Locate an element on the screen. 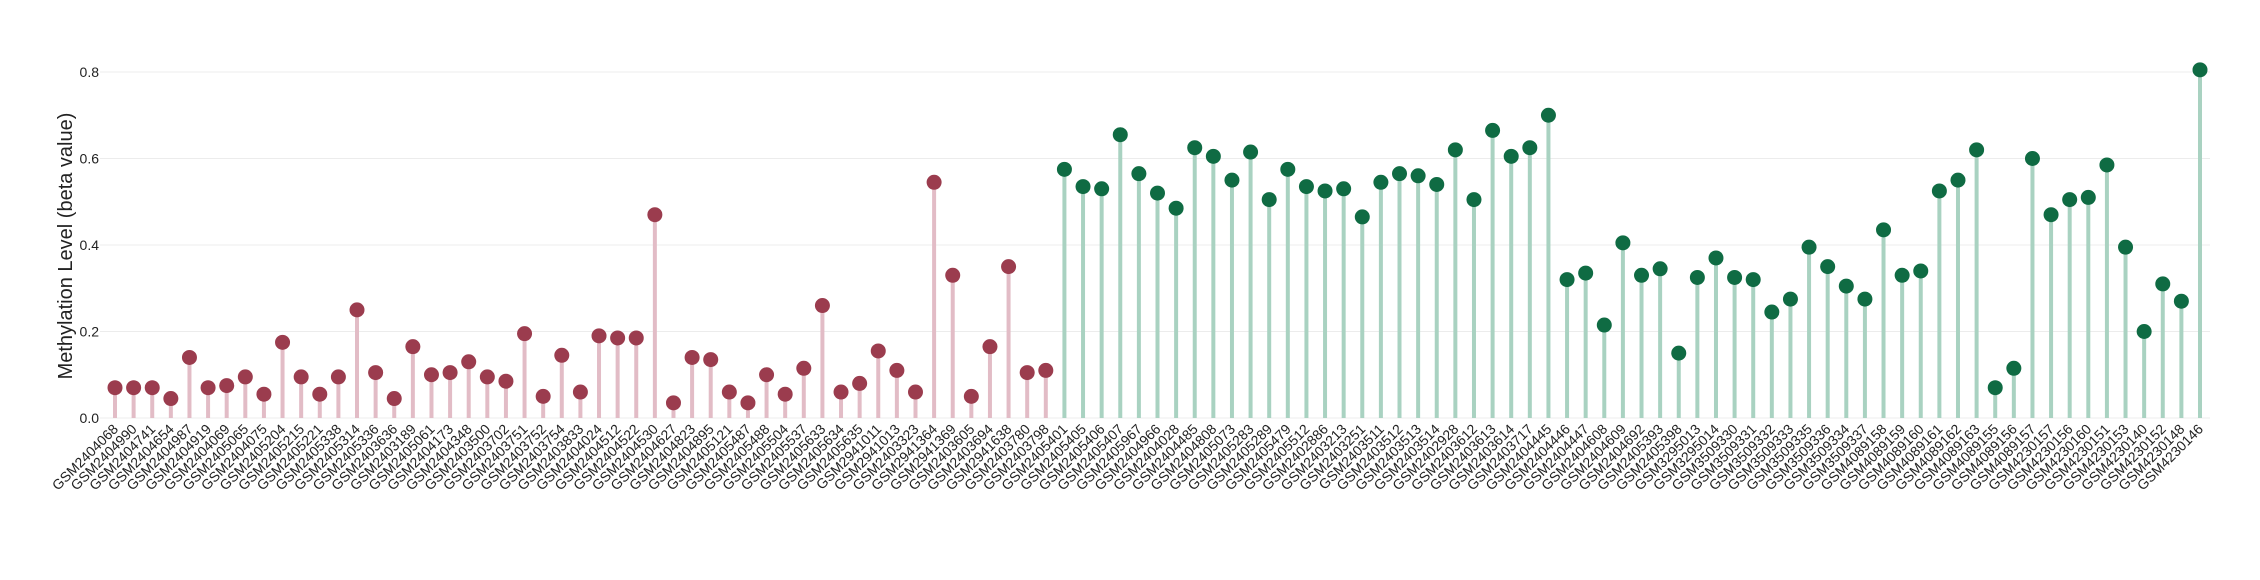 This screenshot has height=580, width=2260. y-axis-ticks: 0.0 0.2 0.4 0.6 0.8 is located at coordinates (90, 245).